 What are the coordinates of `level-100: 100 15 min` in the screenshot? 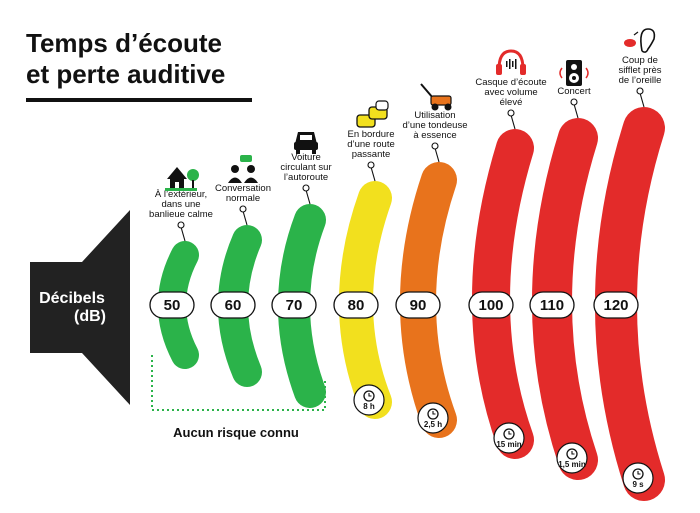 It's located at (501, 284).